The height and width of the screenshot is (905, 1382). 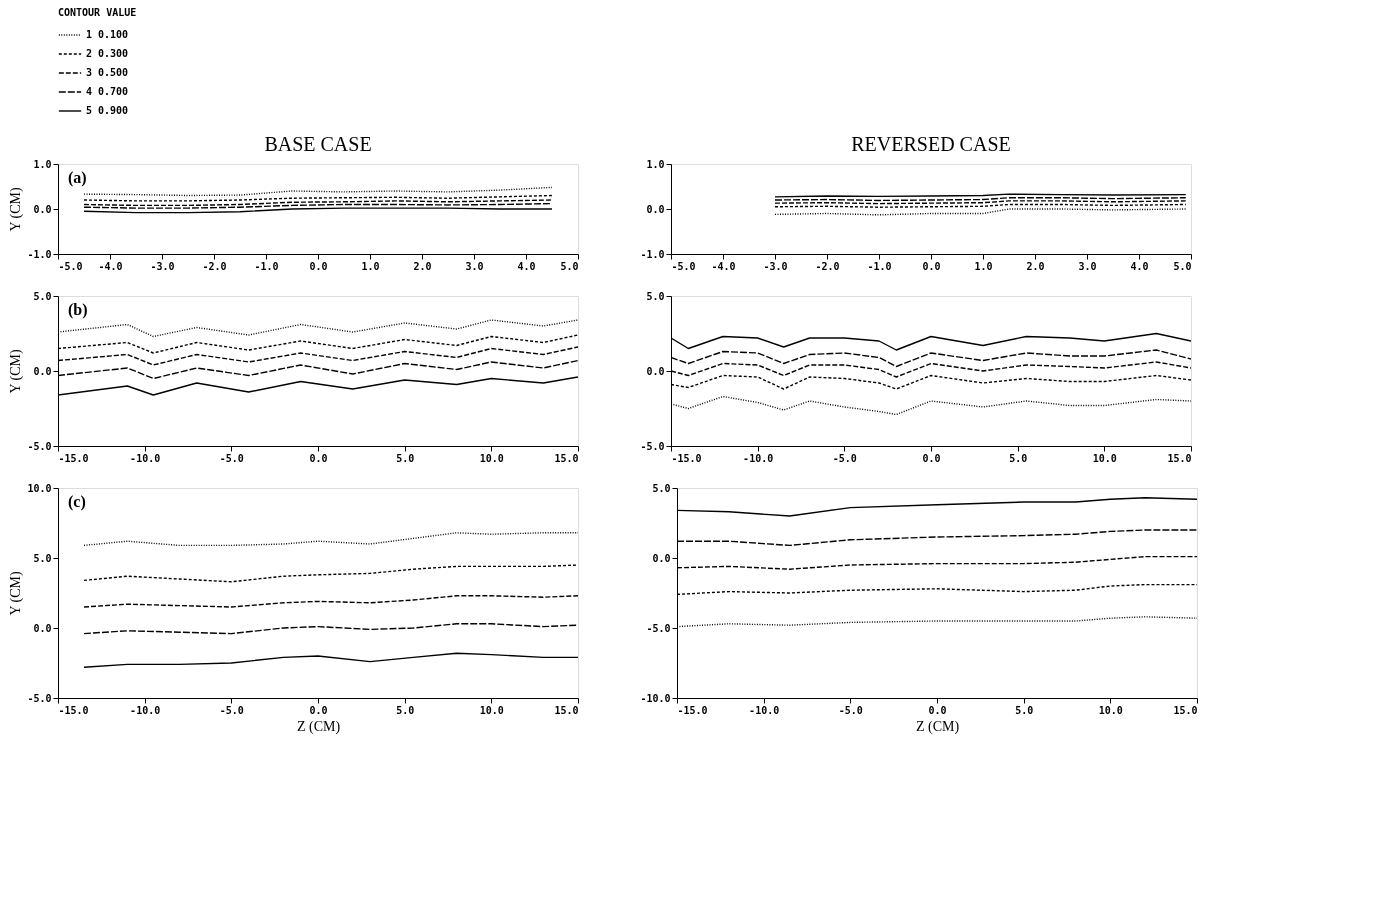 What do you see at coordinates (655, 698) in the screenshot?
I see `y-tick-label: -10.0` at bounding box center [655, 698].